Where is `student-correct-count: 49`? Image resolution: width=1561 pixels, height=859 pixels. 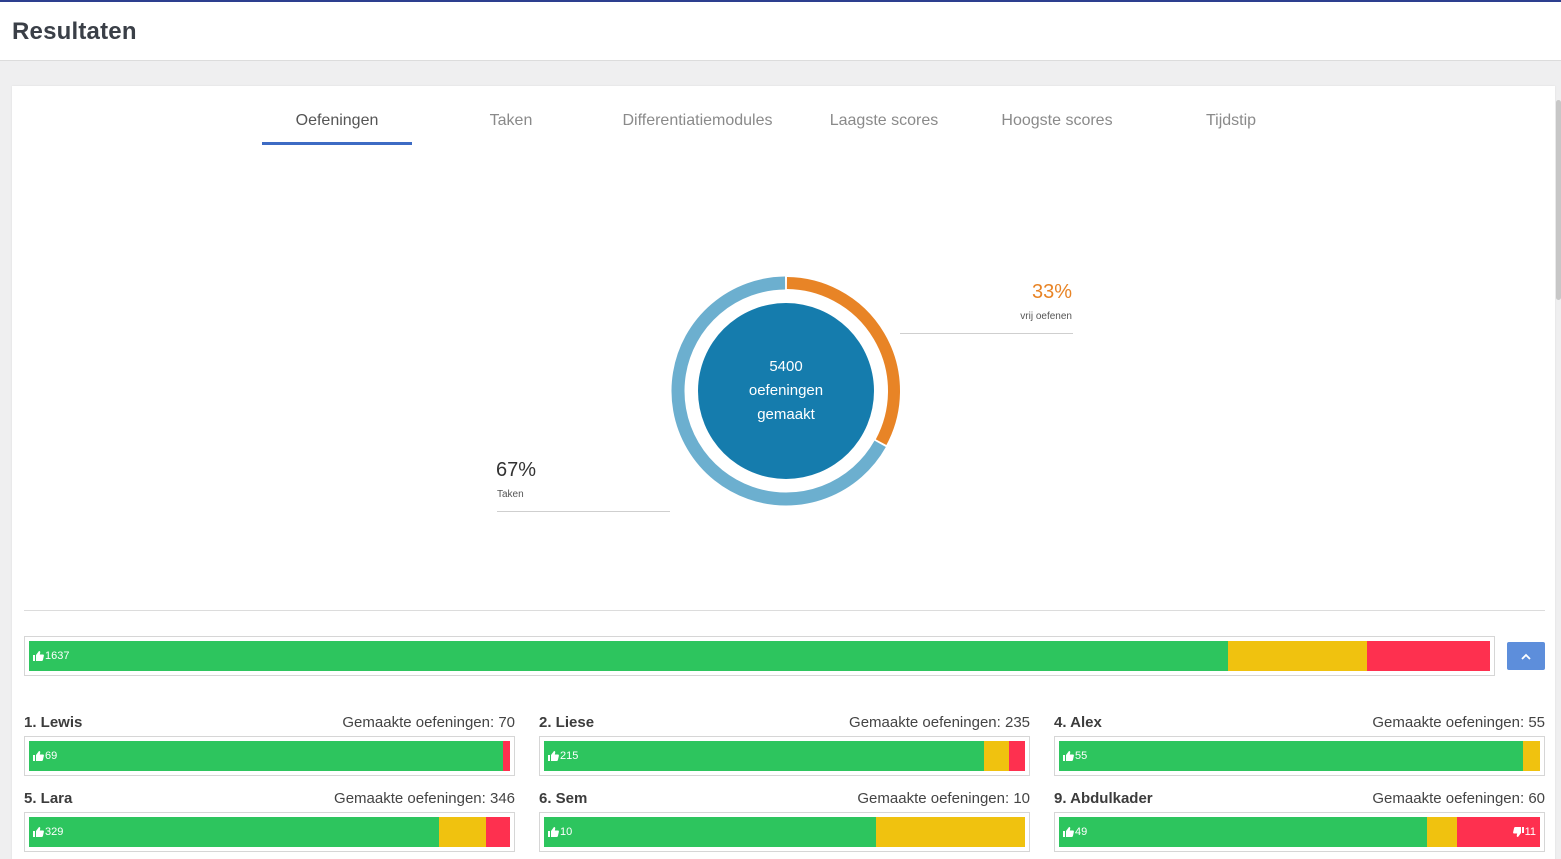 student-correct-count: 49 is located at coordinates (1075, 832).